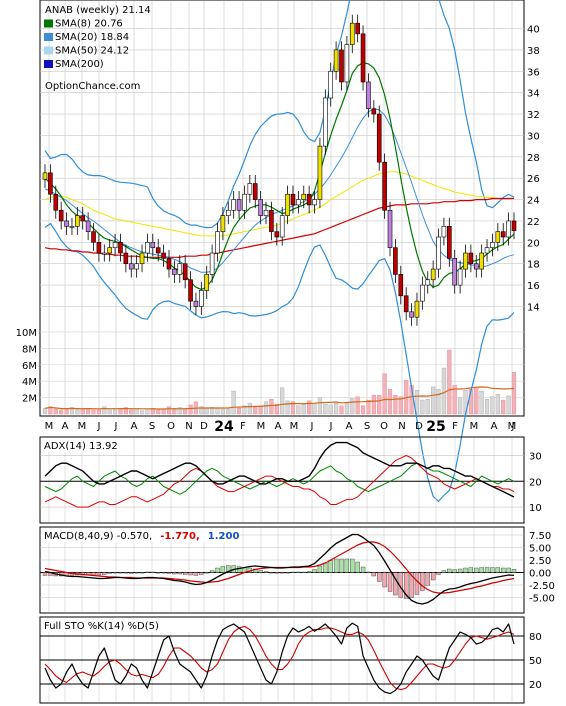 This screenshot has height=706, width=566. I want to click on sto-k-line, so click(279, 658).